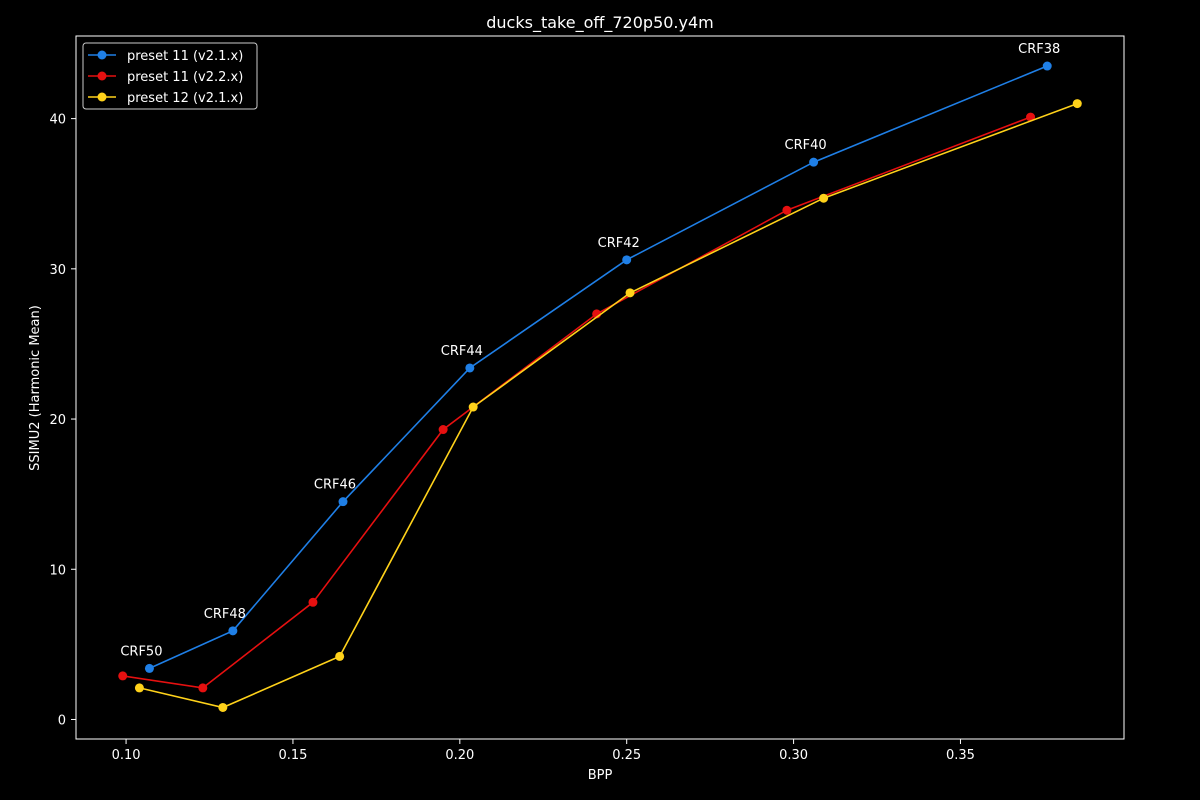 The width and height of the screenshot is (1200, 800). Describe the element at coordinates (185, 77) in the screenshot. I see `legend-label: preset 11 (v2.2.x)` at that location.